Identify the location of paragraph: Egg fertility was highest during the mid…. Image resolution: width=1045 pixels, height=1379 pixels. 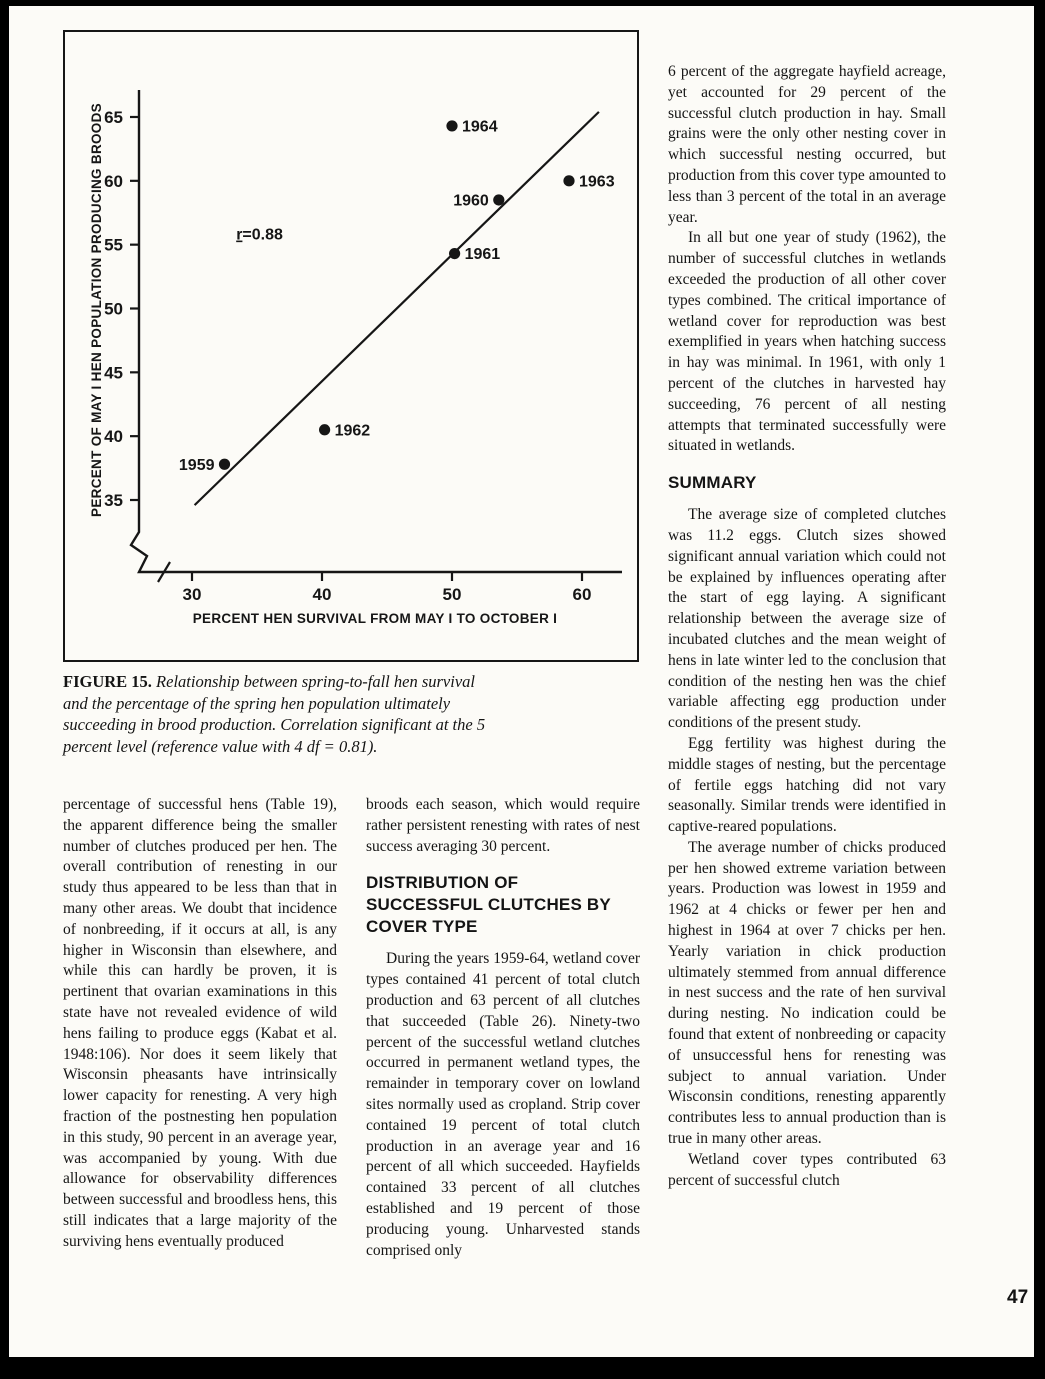
(807, 785).